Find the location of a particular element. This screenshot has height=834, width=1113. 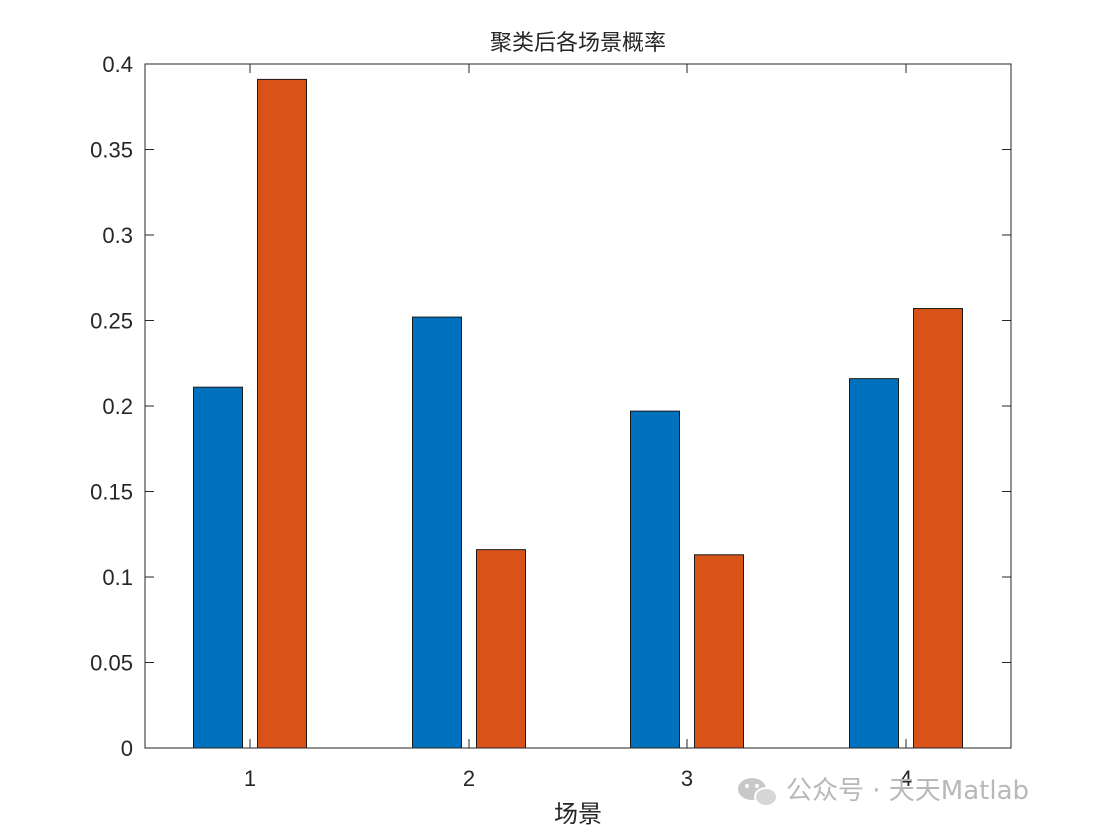

bar-series1-cat4 is located at coordinates (874, 563).